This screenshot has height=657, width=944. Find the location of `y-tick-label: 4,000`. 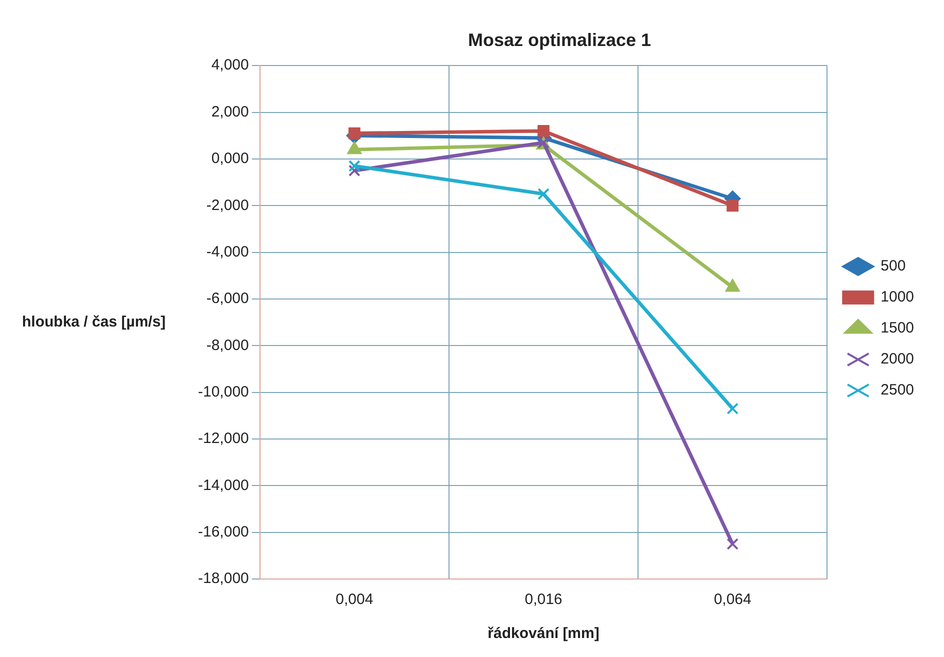

y-tick-label: 4,000 is located at coordinates (230, 65).